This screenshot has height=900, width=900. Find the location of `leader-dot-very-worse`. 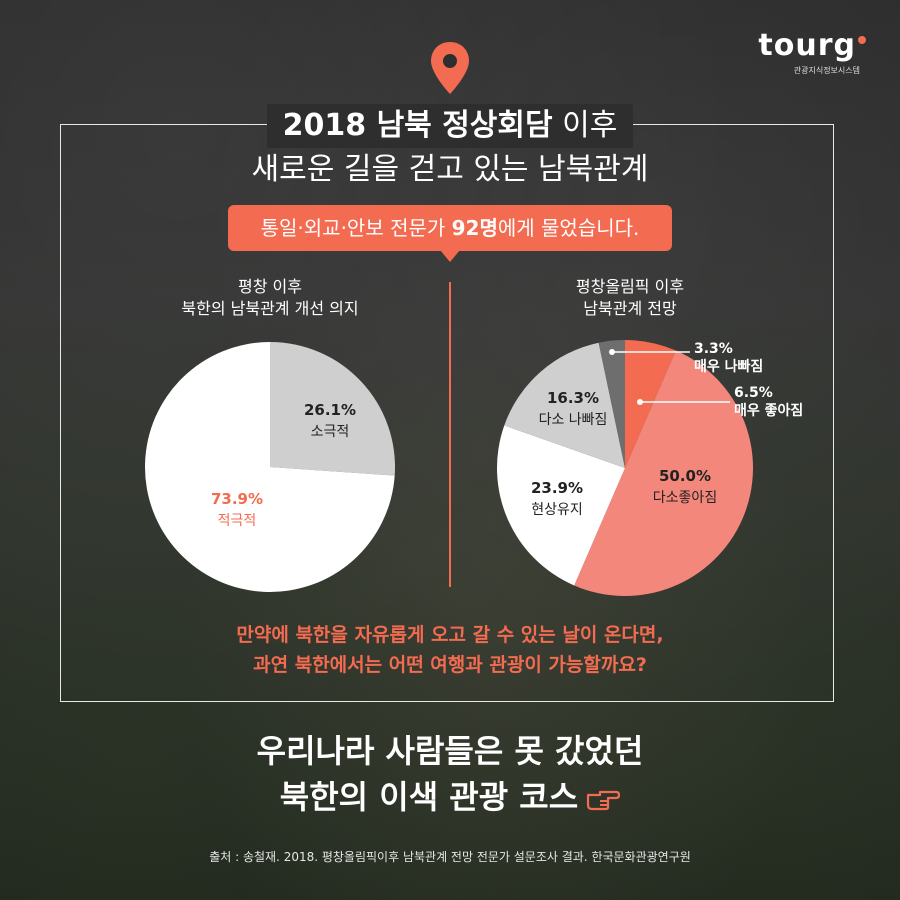

leader-dot-very-worse is located at coordinates (612, 352).